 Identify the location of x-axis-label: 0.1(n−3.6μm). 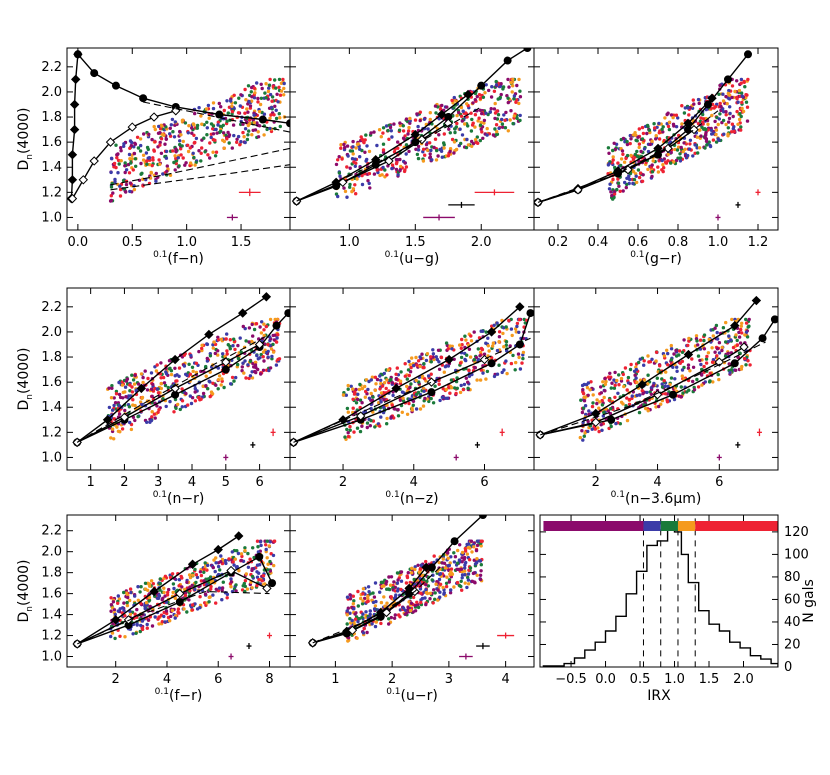
(656, 498).